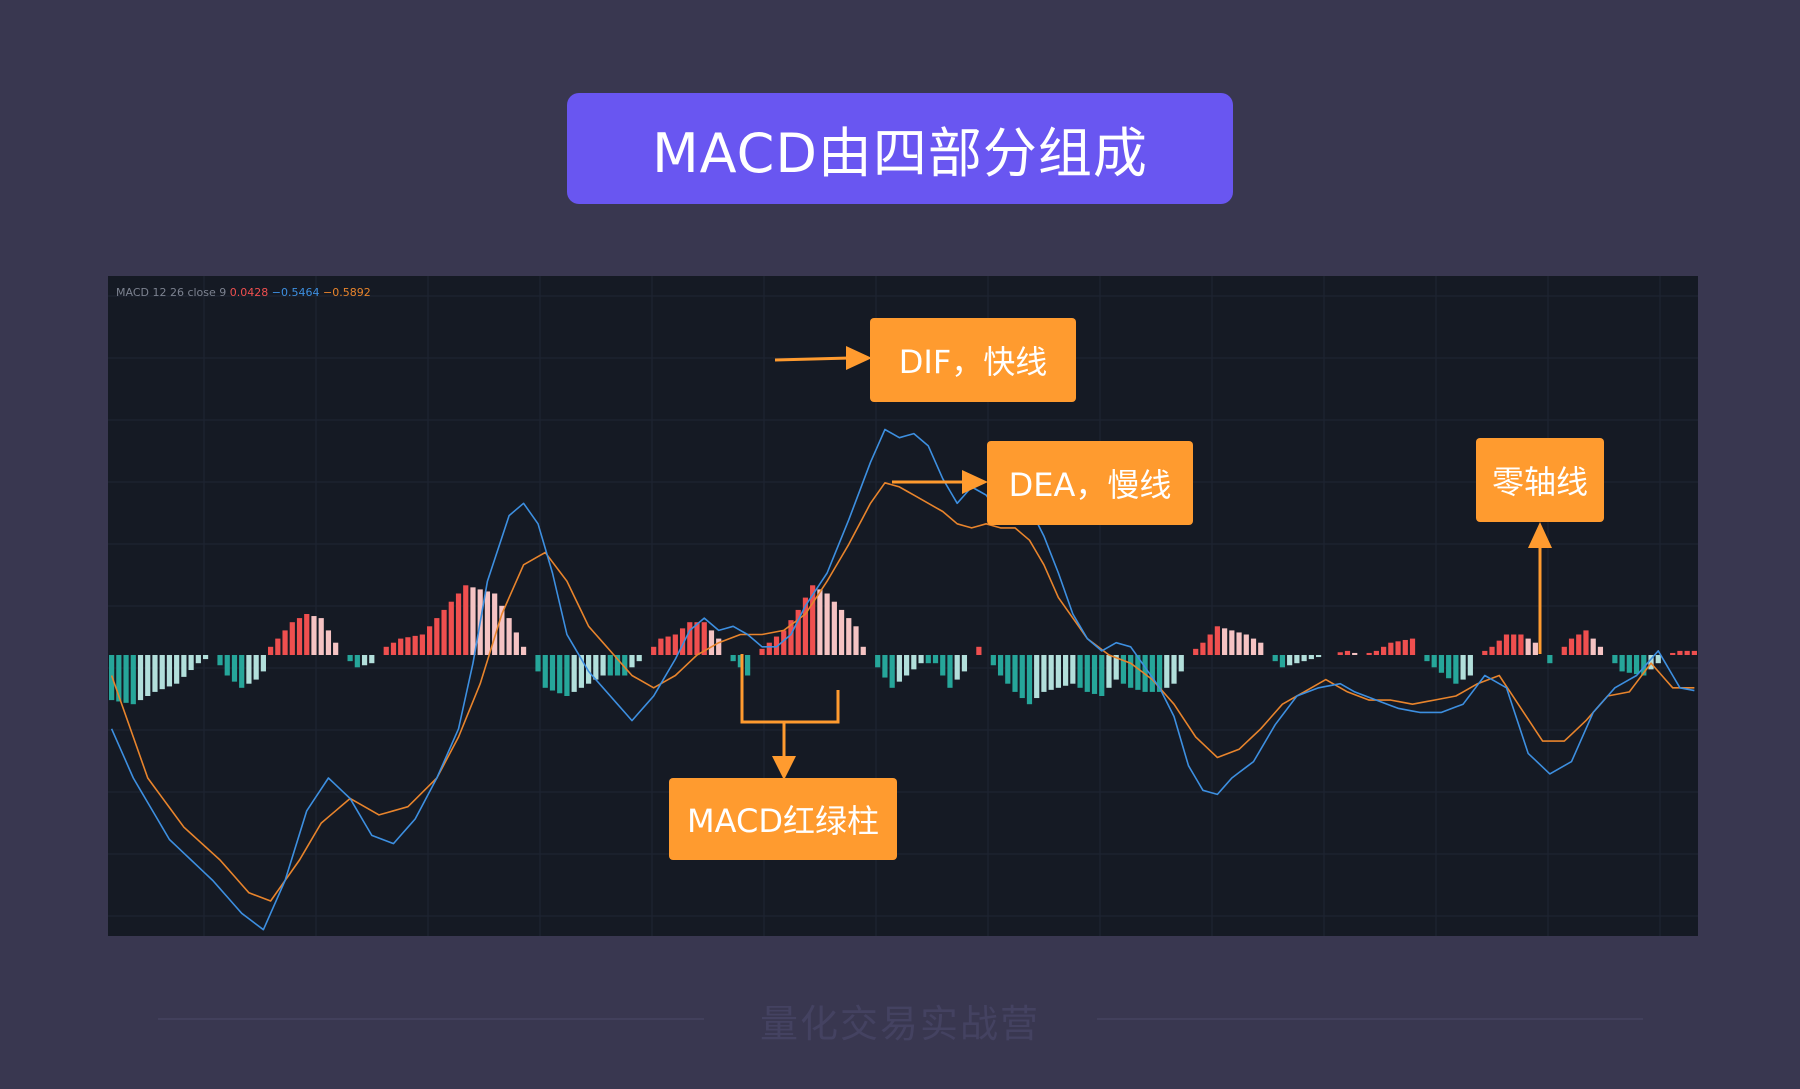 Image resolution: width=1800 pixels, height=1089 pixels. What do you see at coordinates (431, 1019) in the screenshot?
I see `footer-divider-left` at bounding box center [431, 1019].